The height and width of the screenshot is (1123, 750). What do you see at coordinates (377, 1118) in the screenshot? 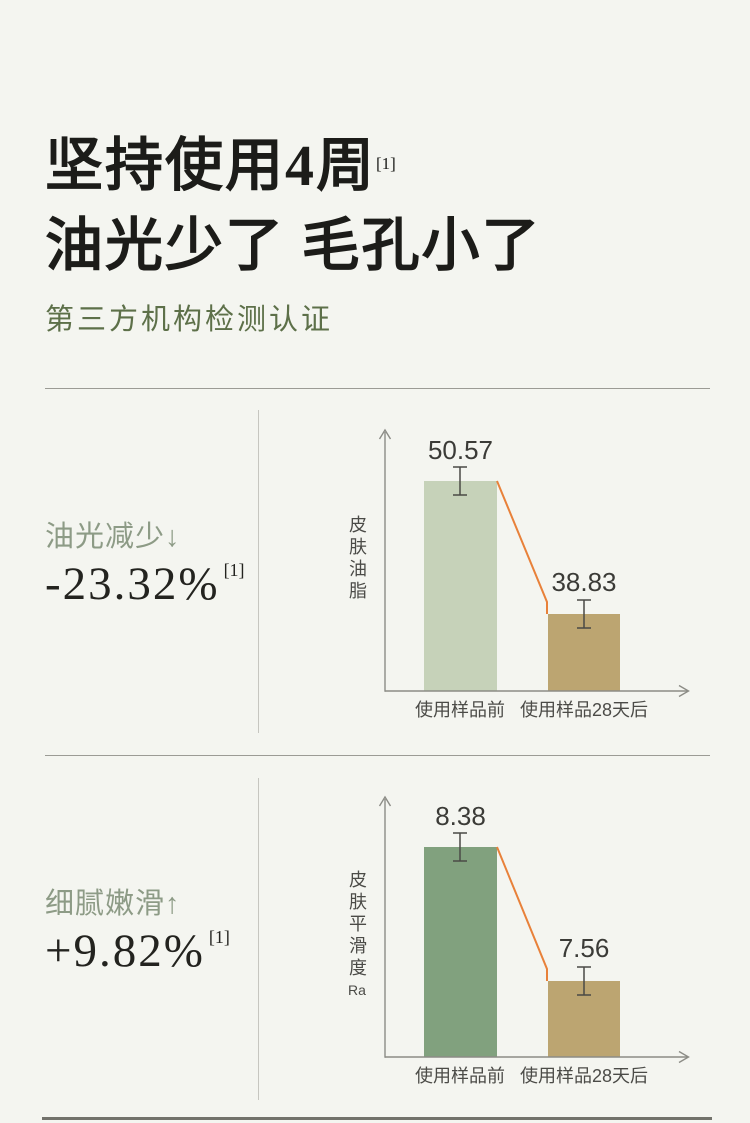
I see `bottom-section-edge` at bounding box center [377, 1118].